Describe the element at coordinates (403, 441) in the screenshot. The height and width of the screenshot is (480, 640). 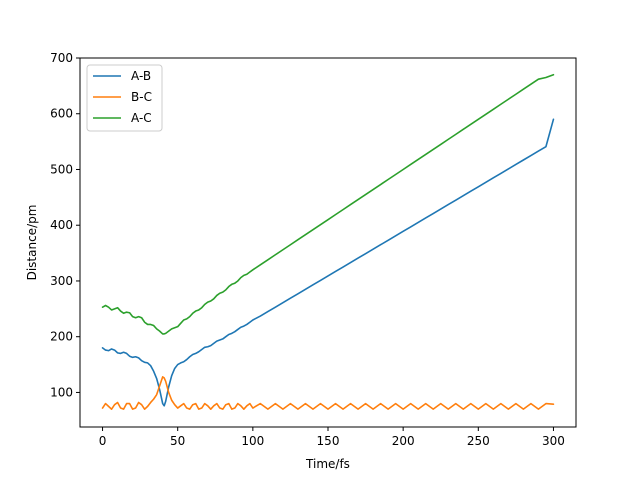
I see `x-tick-label: 200` at that location.